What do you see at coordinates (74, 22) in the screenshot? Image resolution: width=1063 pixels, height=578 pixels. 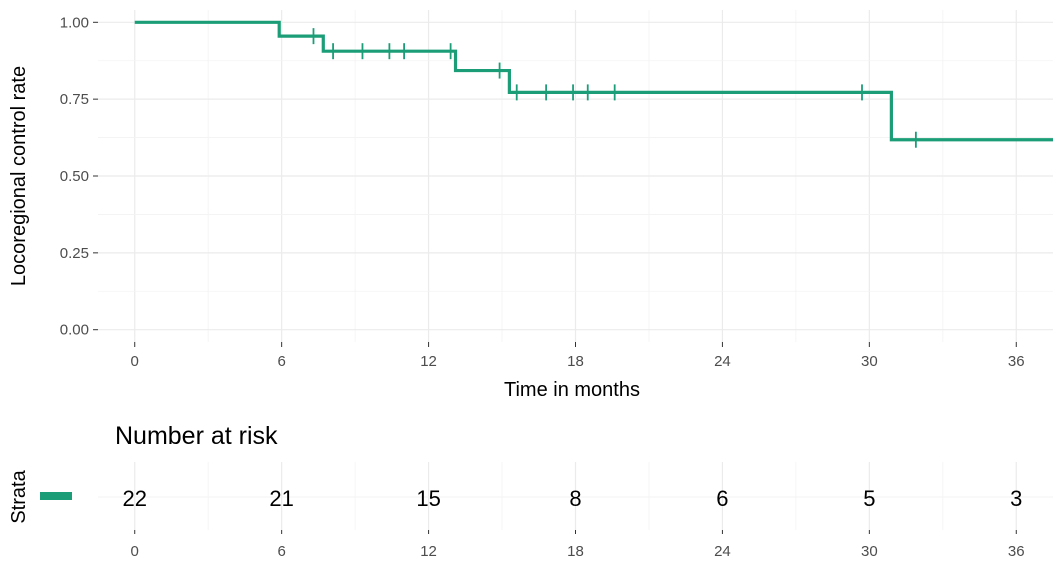 I see `y-tick-label: 1.00` at bounding box center [74, 22].